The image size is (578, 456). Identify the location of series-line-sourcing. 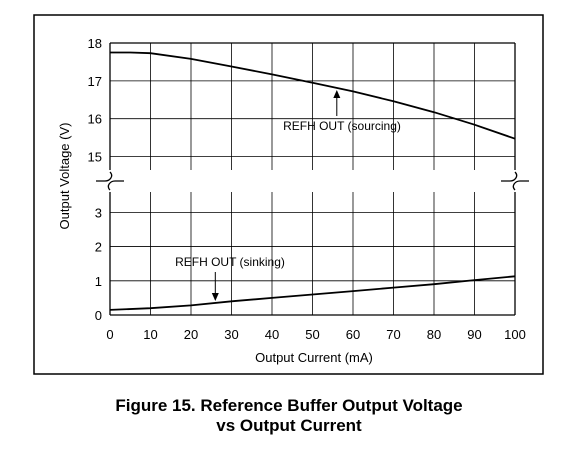
(313, 95).